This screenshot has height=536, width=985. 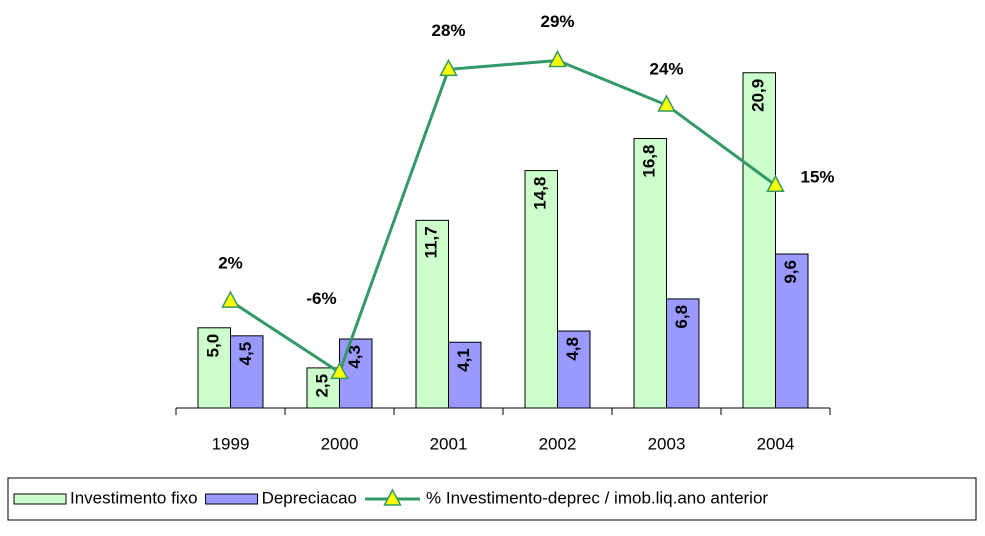 What do you see at coordinates (245, 354) in the screenshot?
I see `bar-value-label: 4,5` at bounding box center [245, 354].